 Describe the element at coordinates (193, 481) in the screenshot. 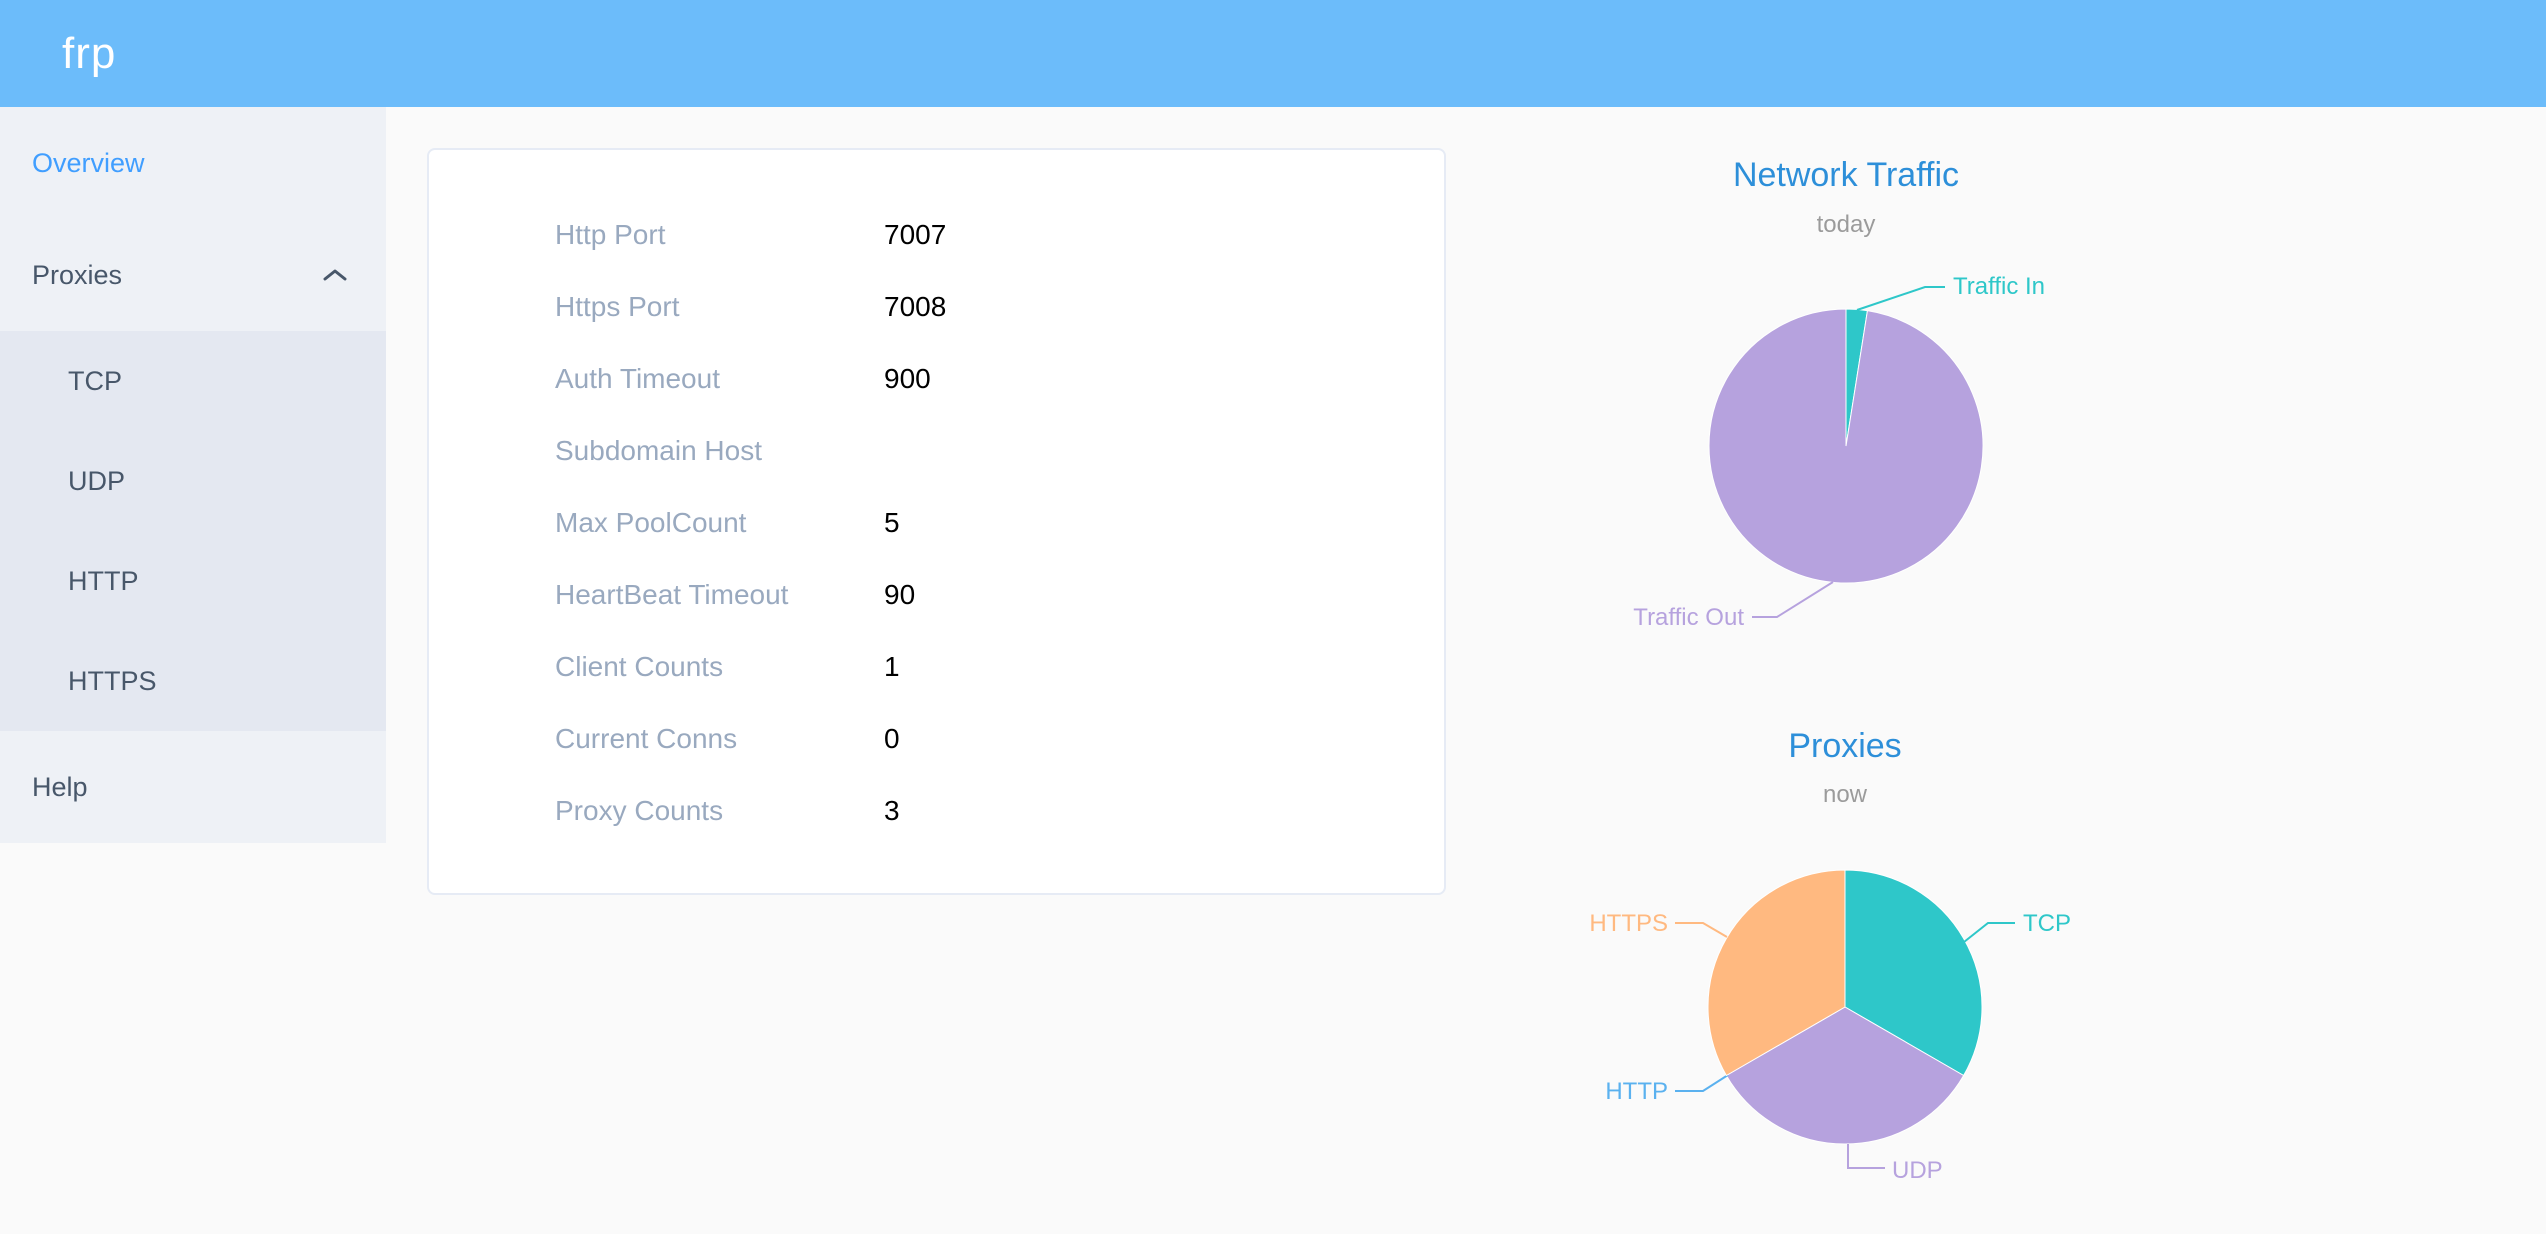

I see `sidebar-item-udp: UDP` at that location.